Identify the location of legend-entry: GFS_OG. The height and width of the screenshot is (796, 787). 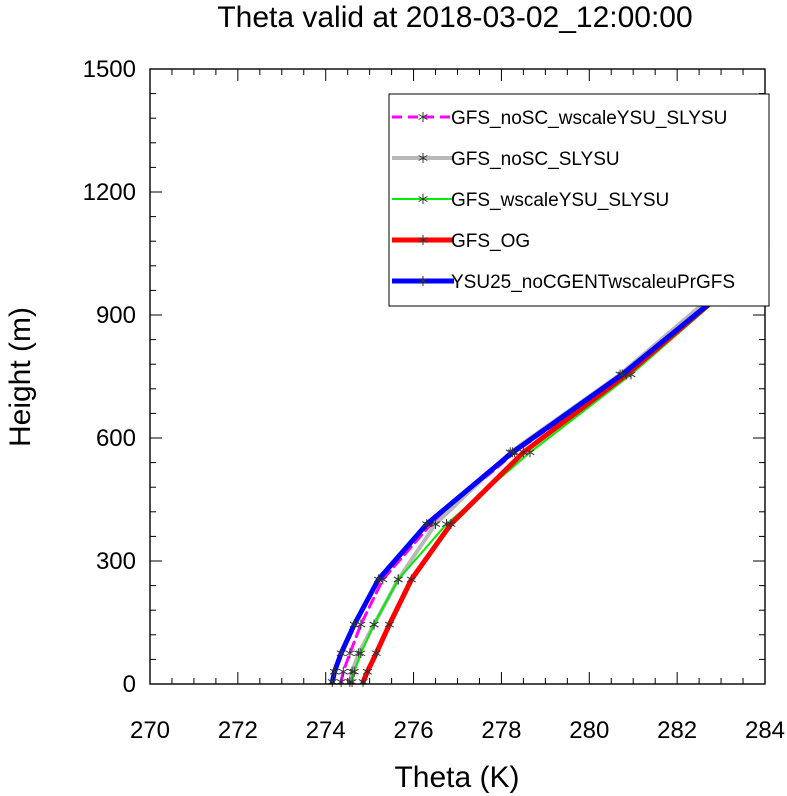
(461, 241).